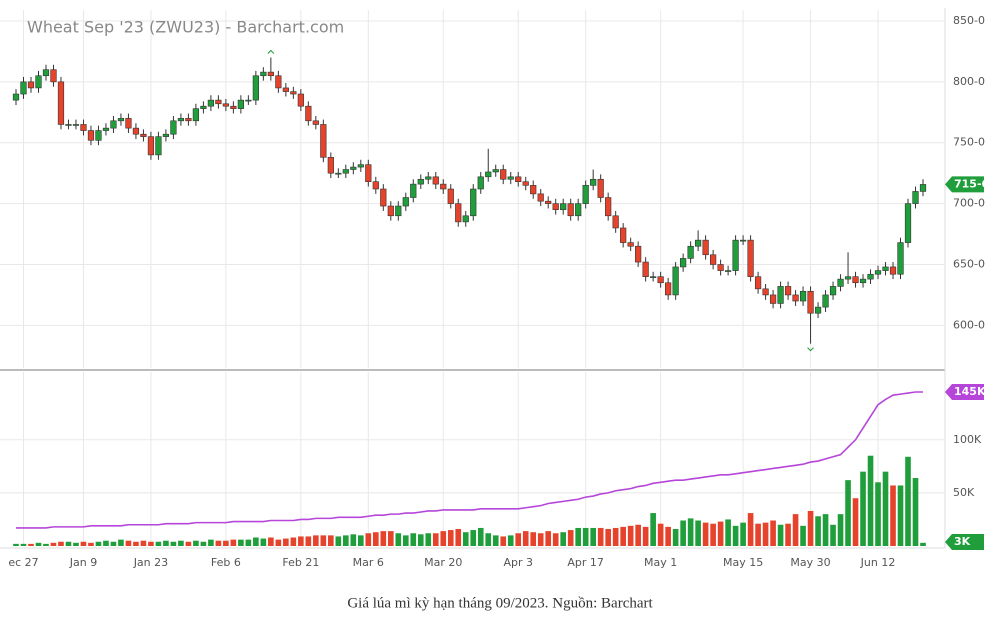 This screenshot has width=999, height=620. I want to click on open-interest-badge: 145K, so click(970, 391).